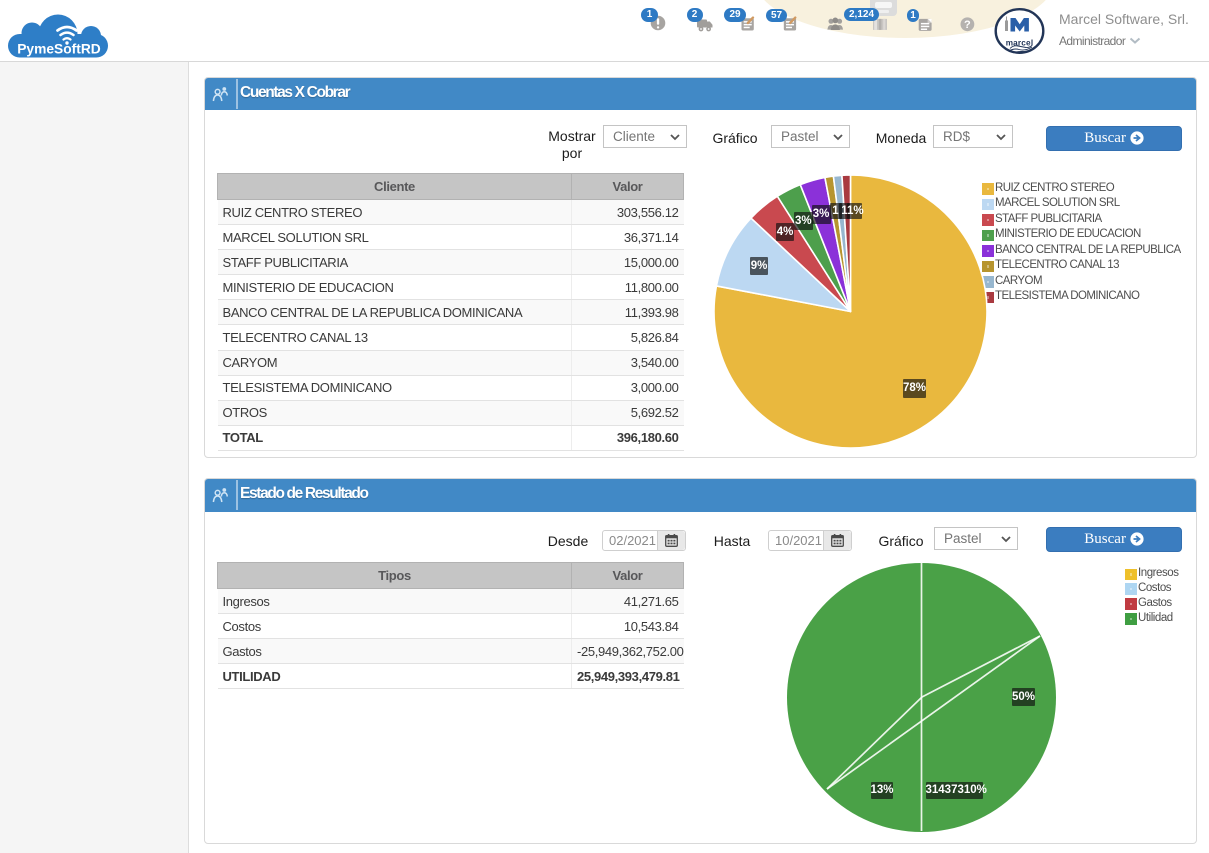 Image resolution: width=1209 pixels, height=853 pixels. Describe the element at coordinates (59, 49) in the screenshot. I see `svg-text: PymeSoftRD` at that location.